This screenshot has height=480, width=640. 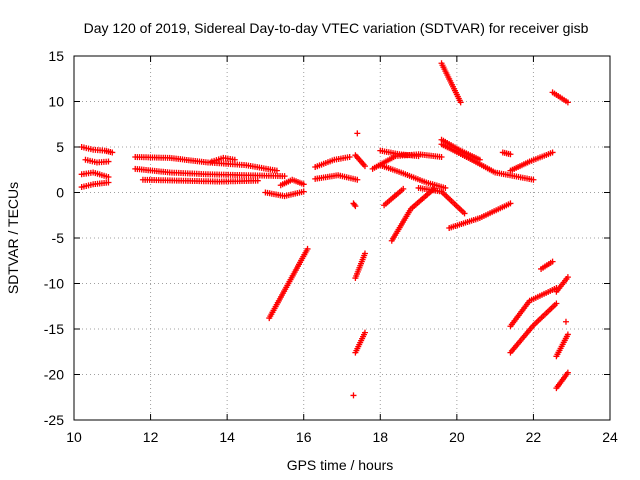 I want to click on x-tick-label: 22, so click(x=534, y=437).